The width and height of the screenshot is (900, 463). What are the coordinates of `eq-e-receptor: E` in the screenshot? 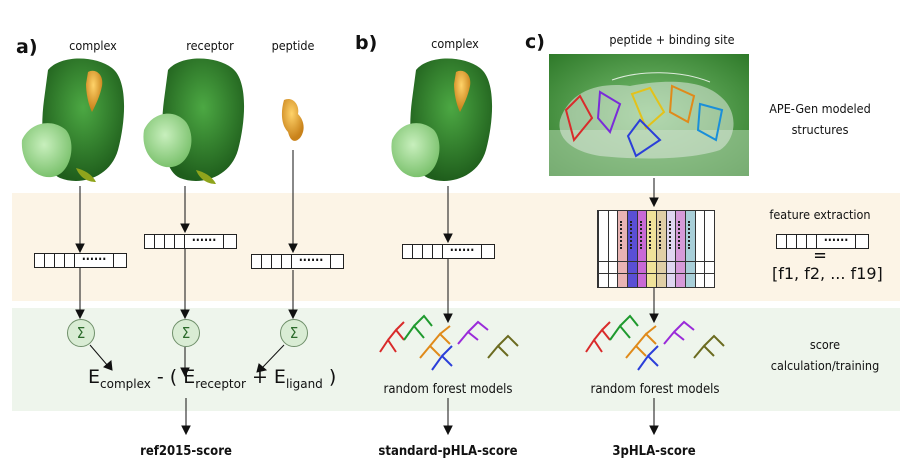 It's located at (189, 377).